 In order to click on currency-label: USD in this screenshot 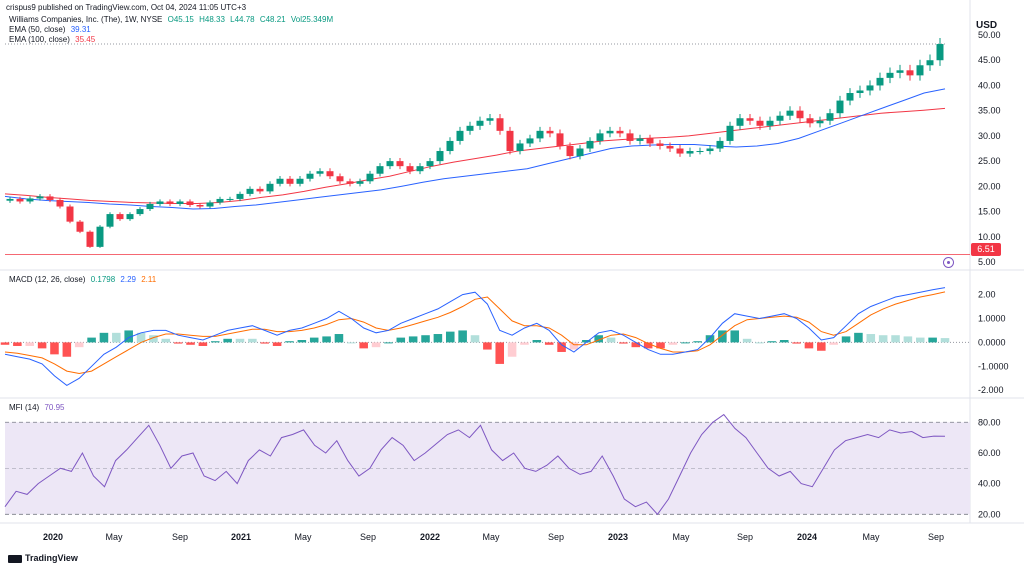, I will do `click(987, 25)`.